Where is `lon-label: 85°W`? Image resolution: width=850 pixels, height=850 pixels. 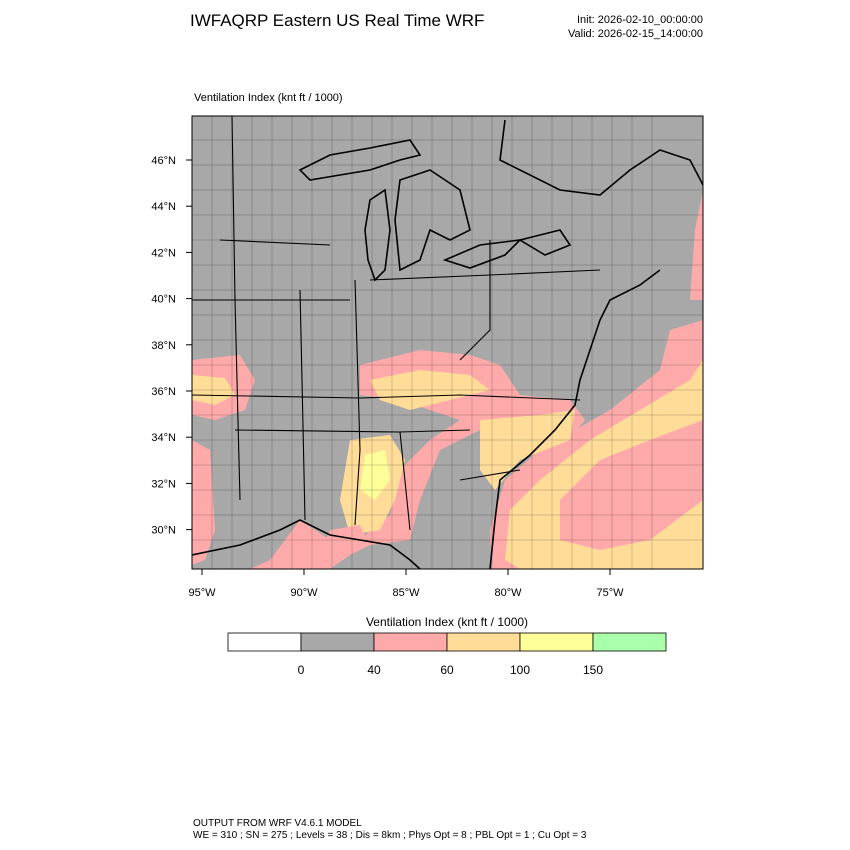
lon-label: 85°W is located at coordinates (406, 593).